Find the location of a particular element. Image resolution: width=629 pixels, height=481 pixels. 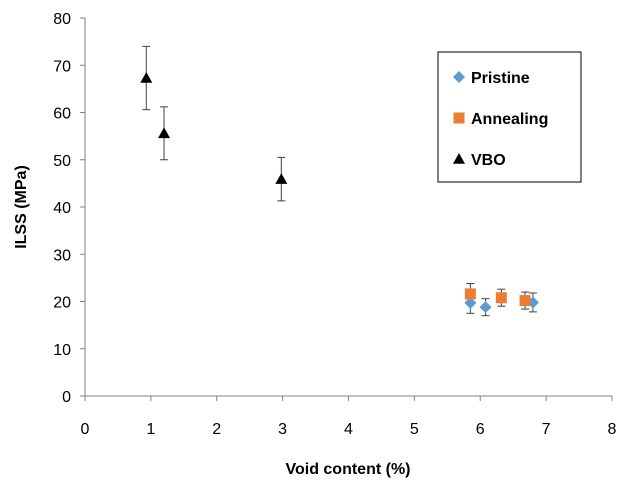

y-tick-label: 70 is located at coordinates (62, 66).